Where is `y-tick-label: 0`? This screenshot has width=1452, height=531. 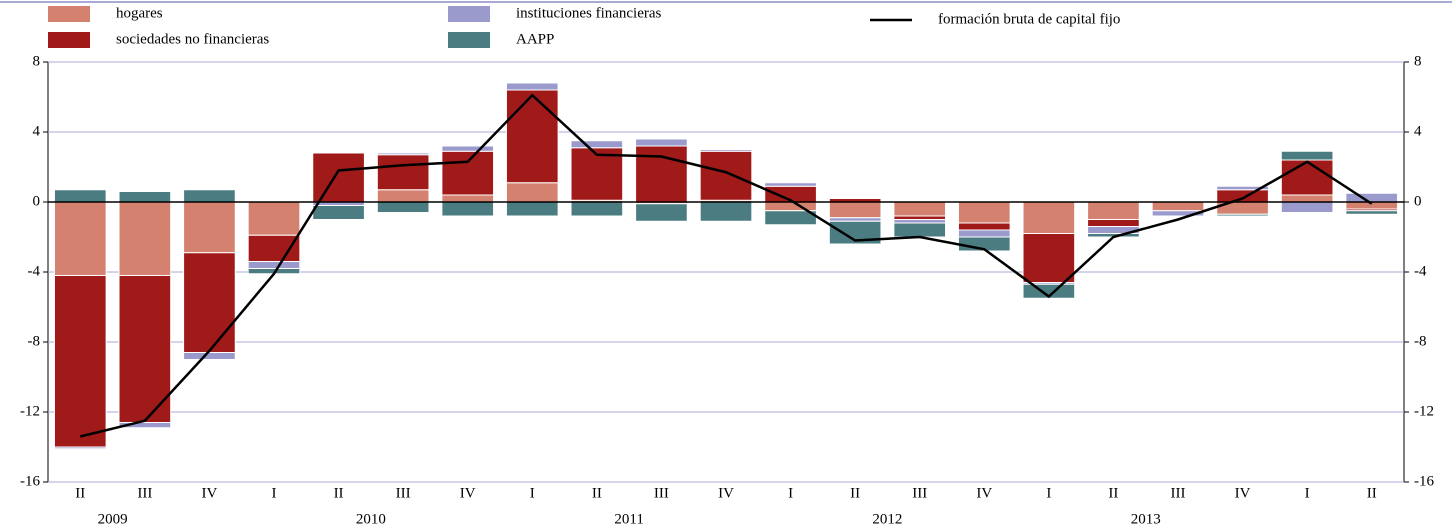
y-tick-label: 0 is located at coordinates (37, 201).